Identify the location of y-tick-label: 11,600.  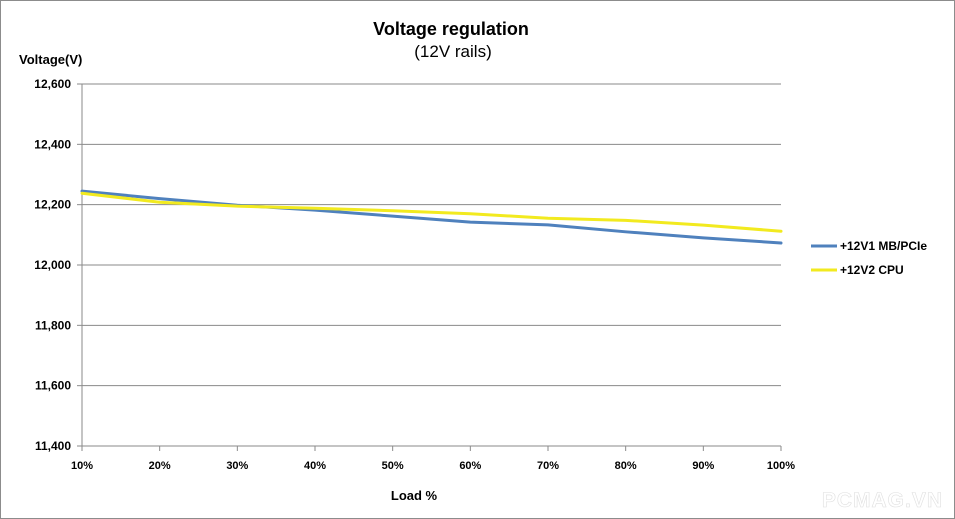
(53, 386).